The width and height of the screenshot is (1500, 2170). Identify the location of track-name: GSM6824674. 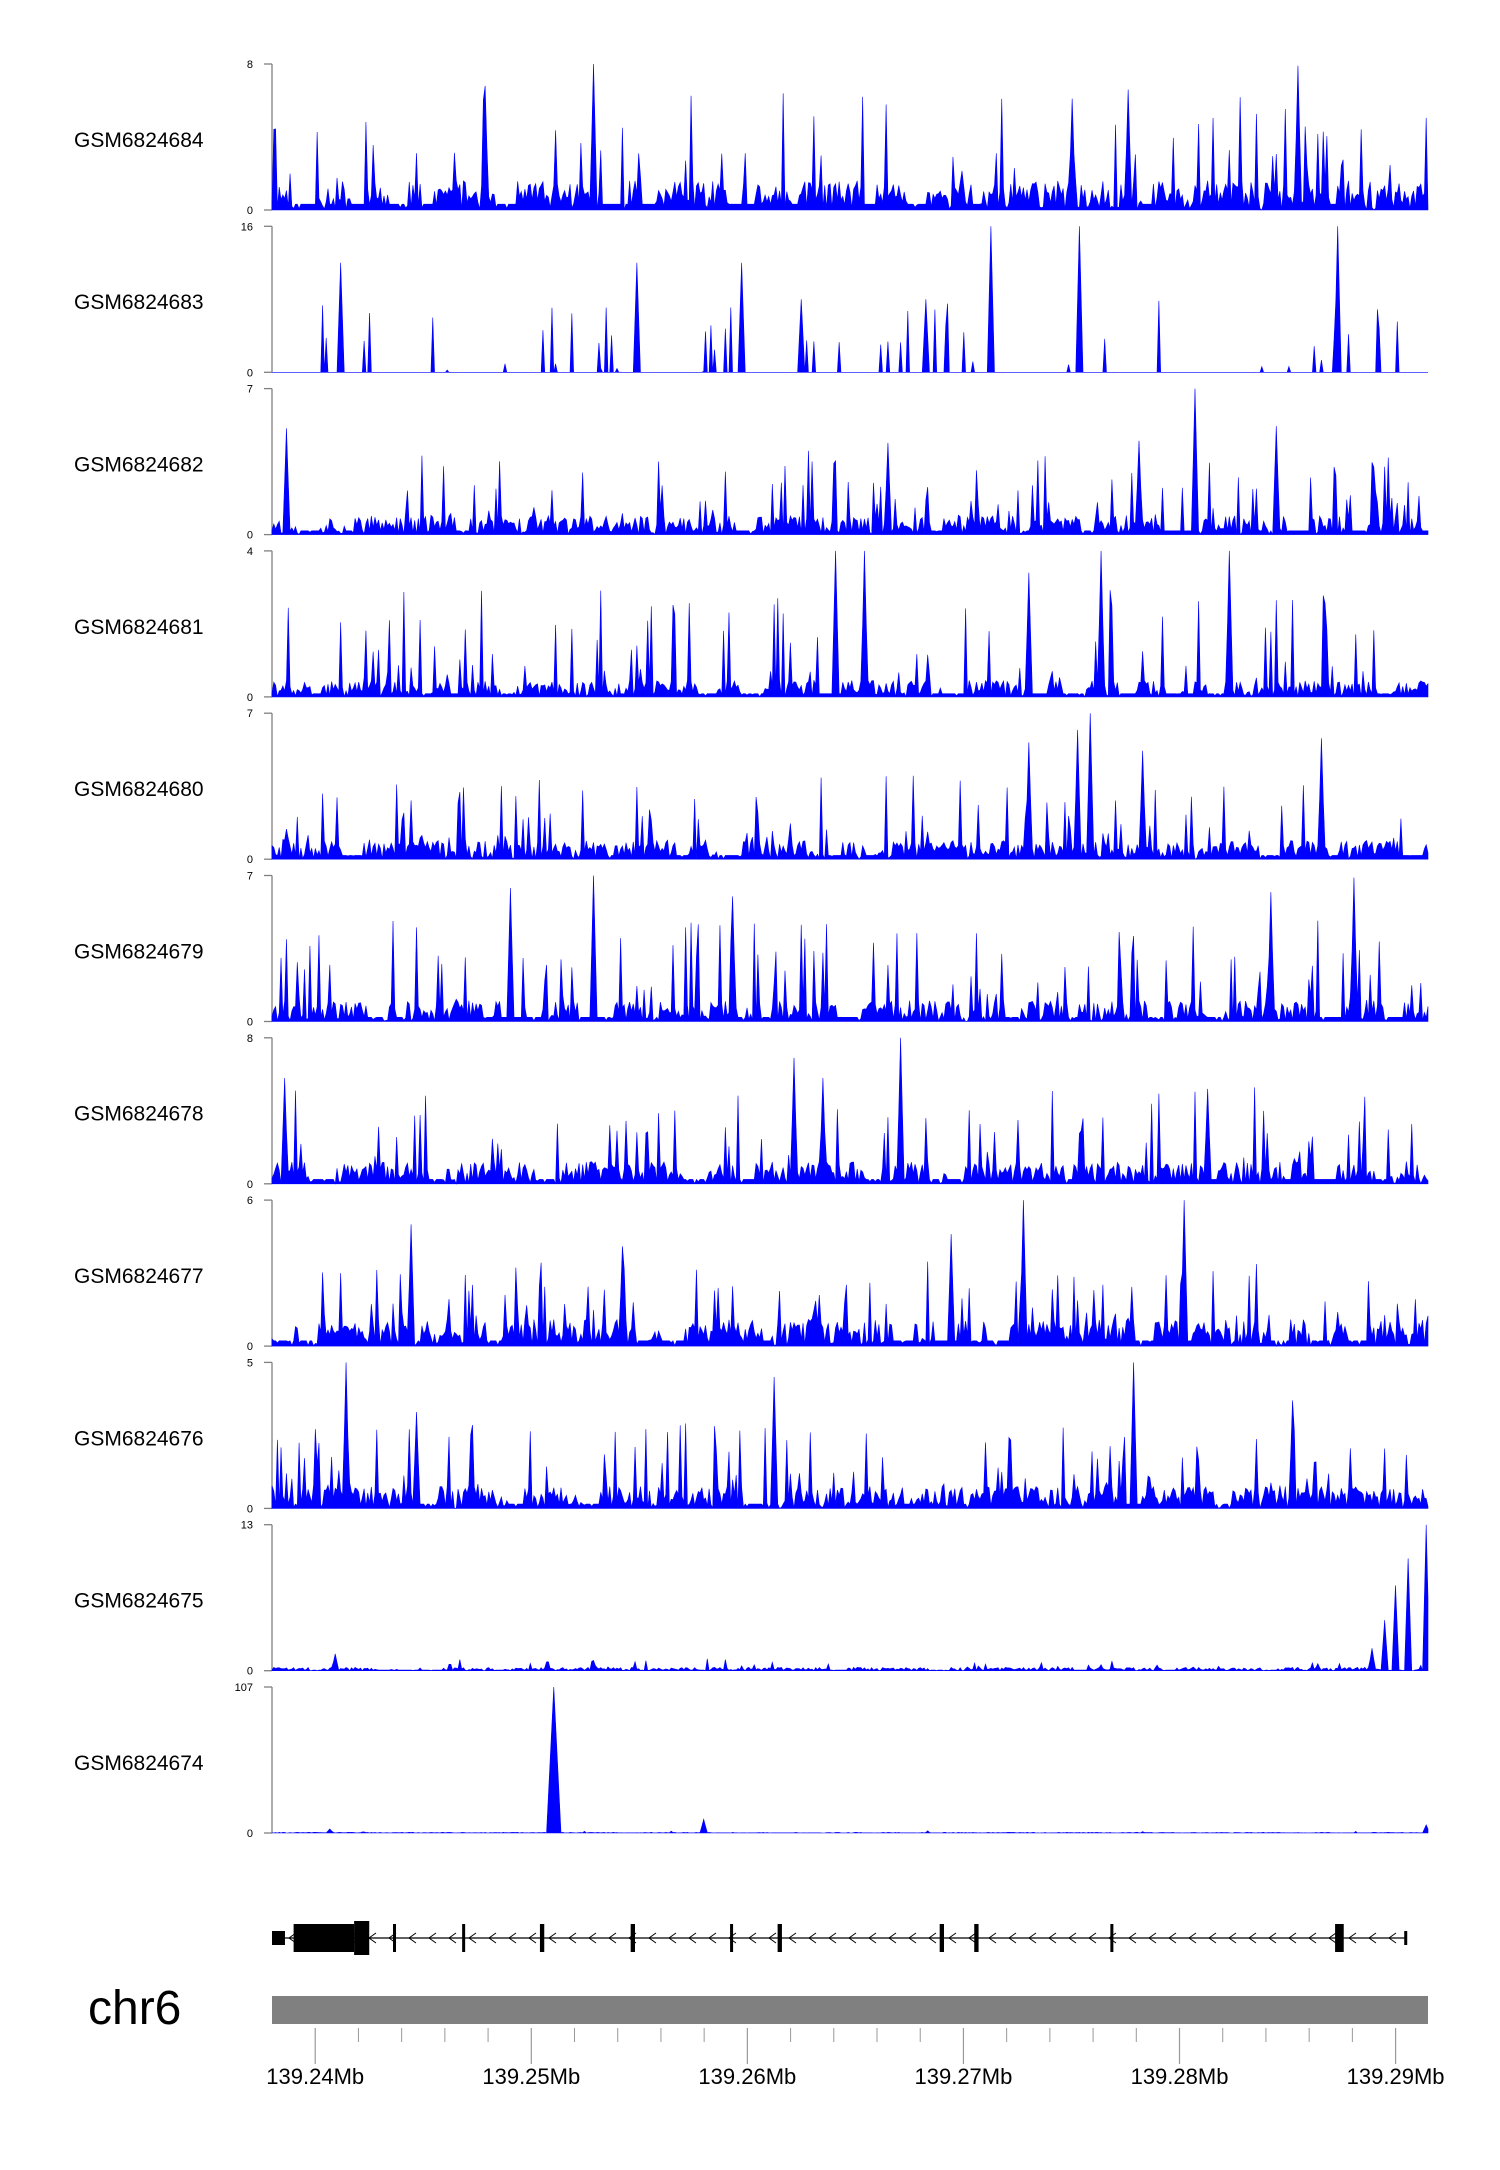
(139, 1763).